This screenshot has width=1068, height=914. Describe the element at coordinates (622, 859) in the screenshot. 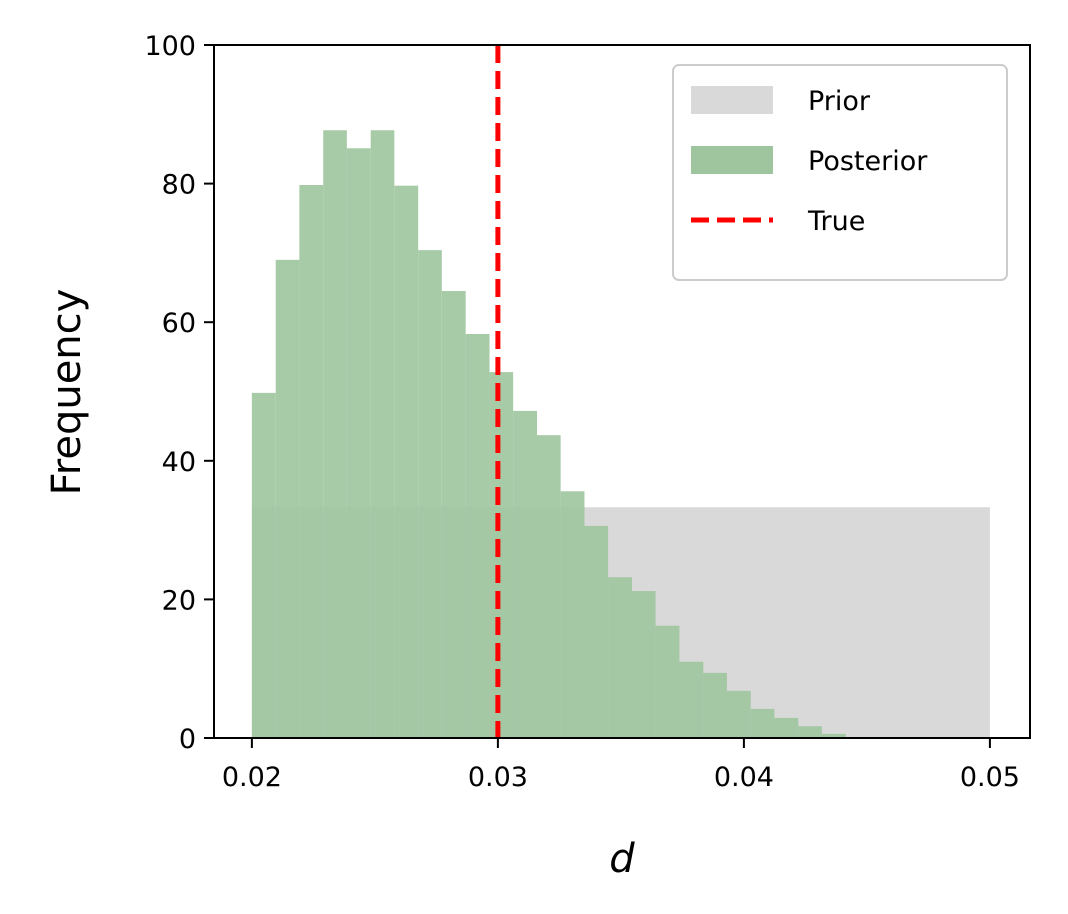

I see `x-axis-label: d` at that location.